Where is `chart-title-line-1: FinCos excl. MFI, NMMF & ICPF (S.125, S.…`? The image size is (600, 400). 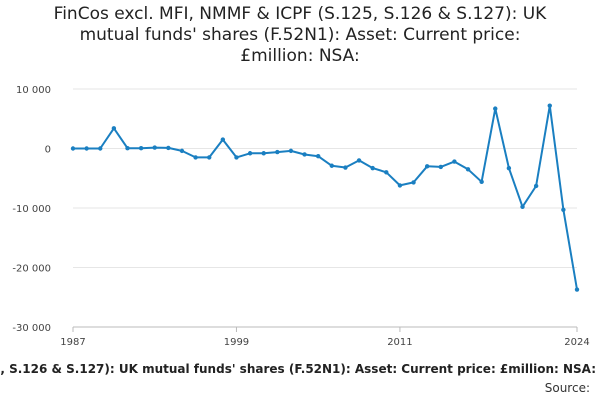
chart-title-line-1: FinCos excl. MFI, NMMF & ICPF (S.125, S.… is located at coordinates (300, 14).